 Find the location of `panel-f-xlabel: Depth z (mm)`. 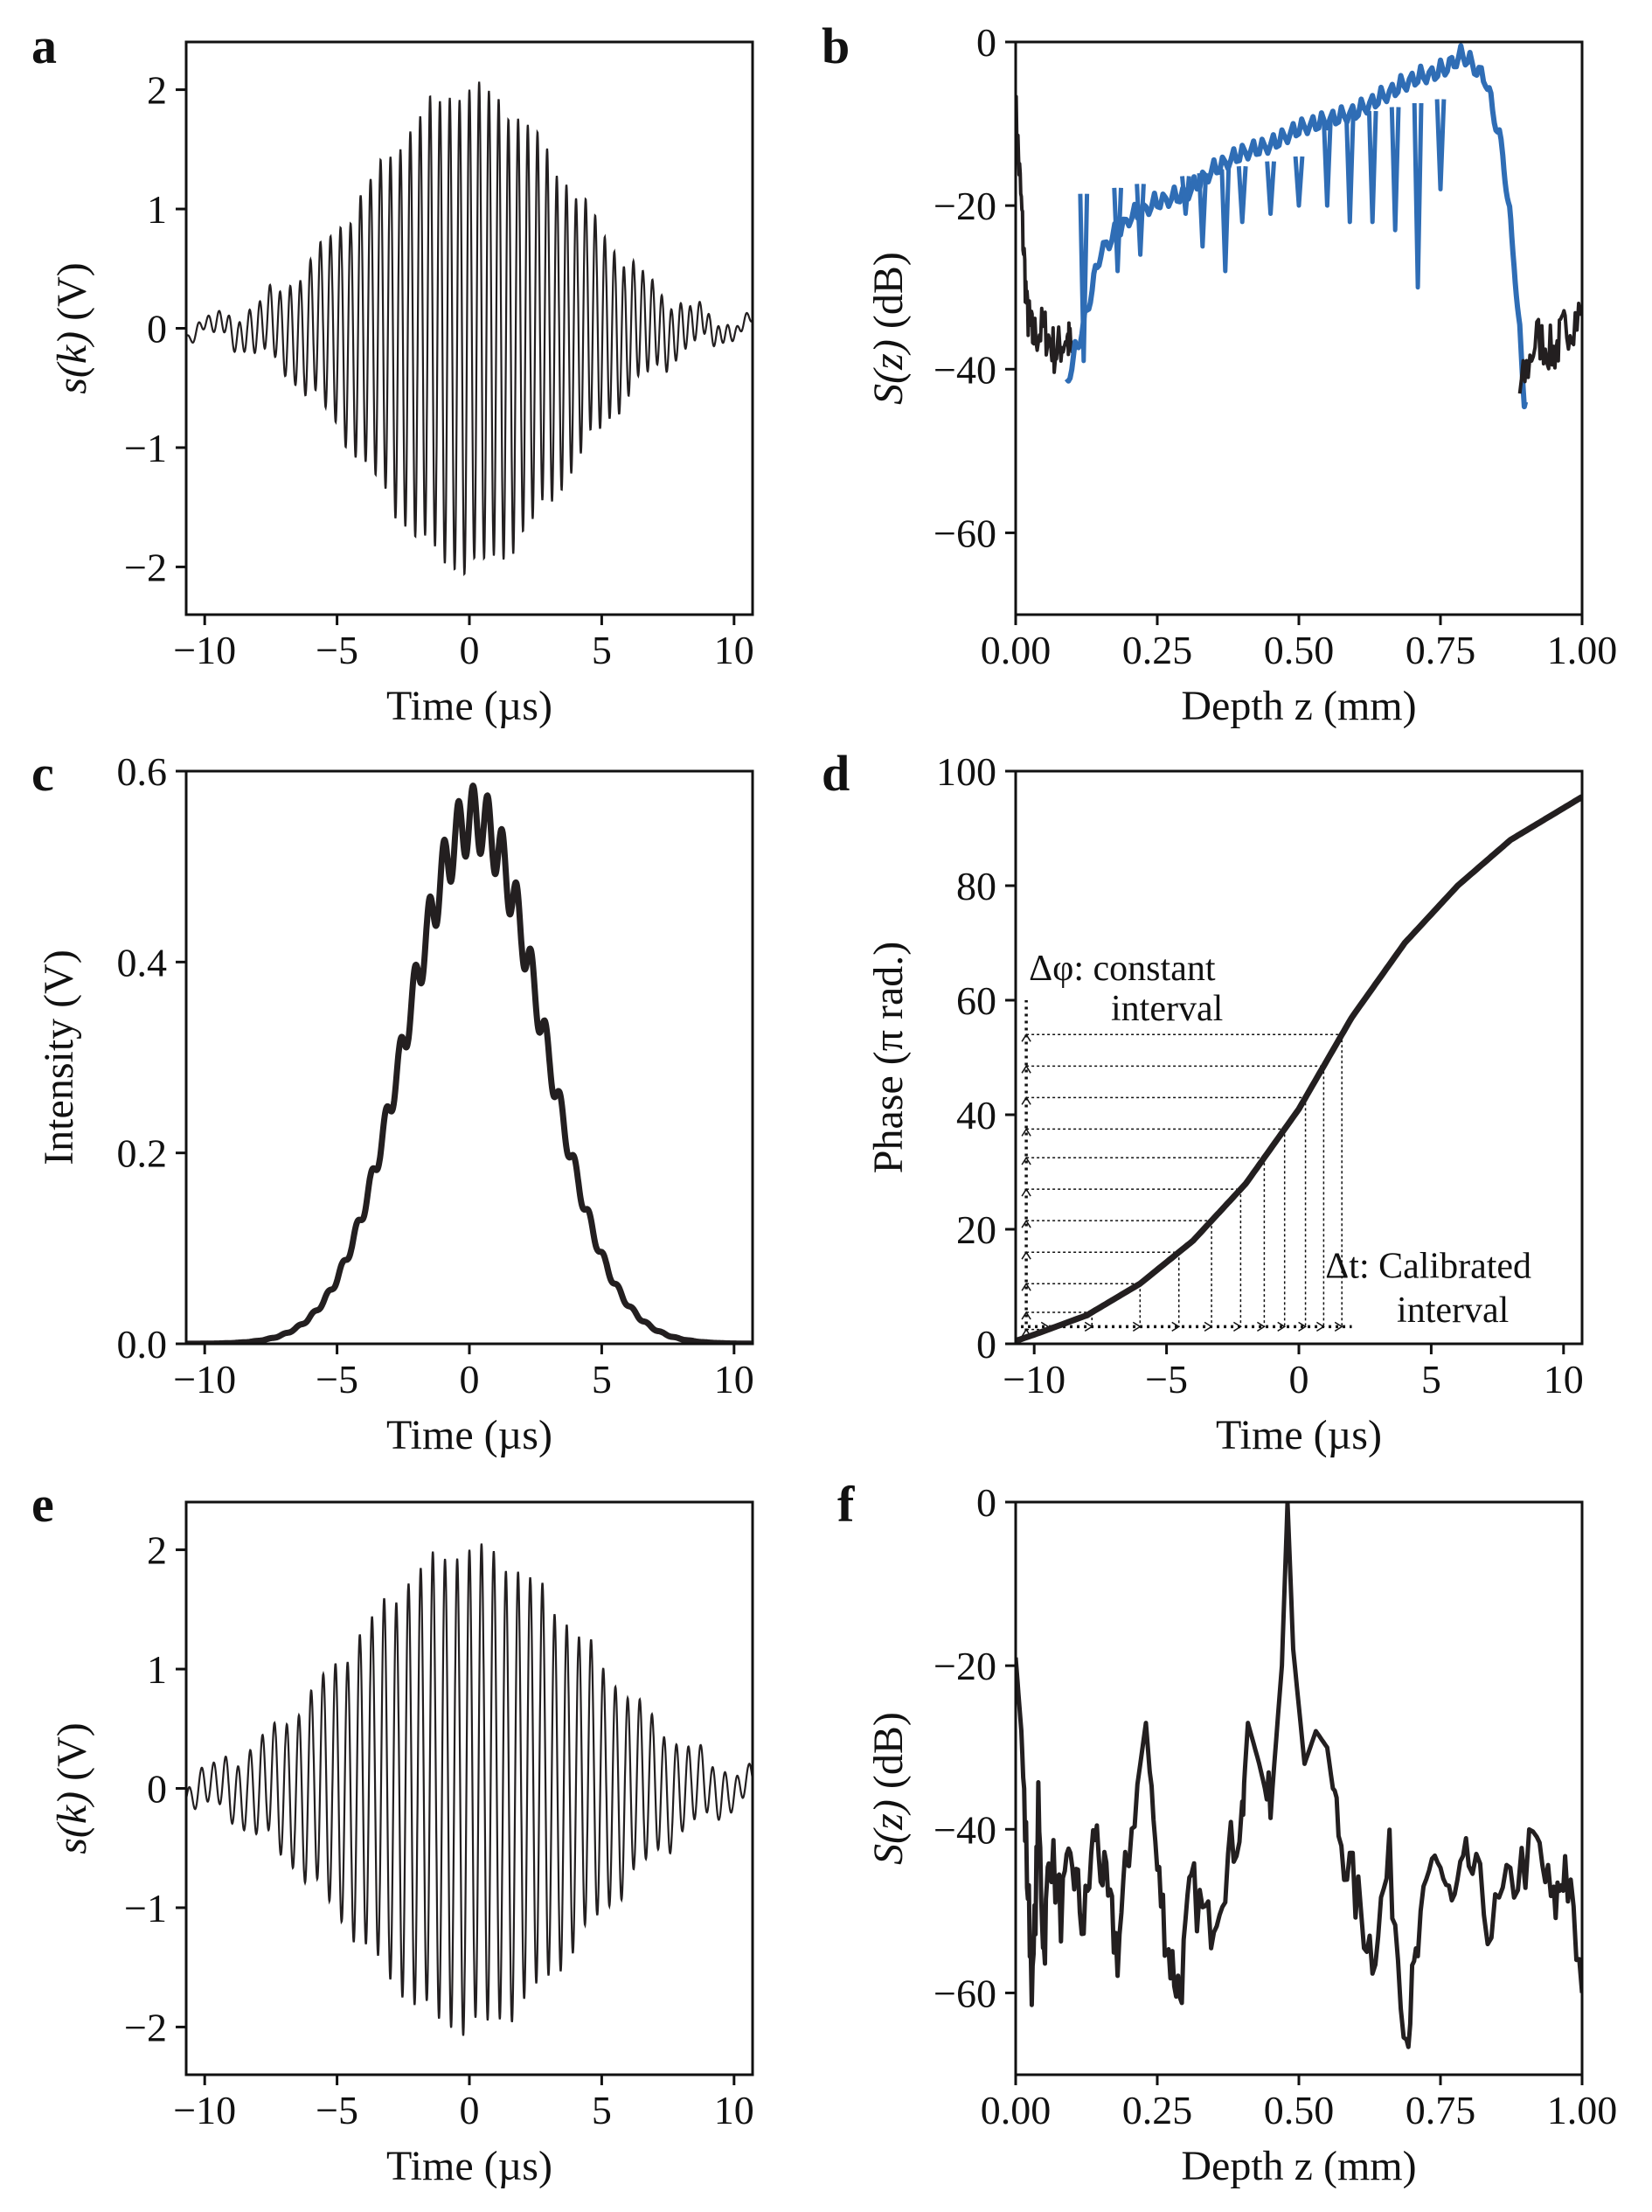

panel-f-xlabel: Depth z (mm) is located at coordinates (1298, 2166).